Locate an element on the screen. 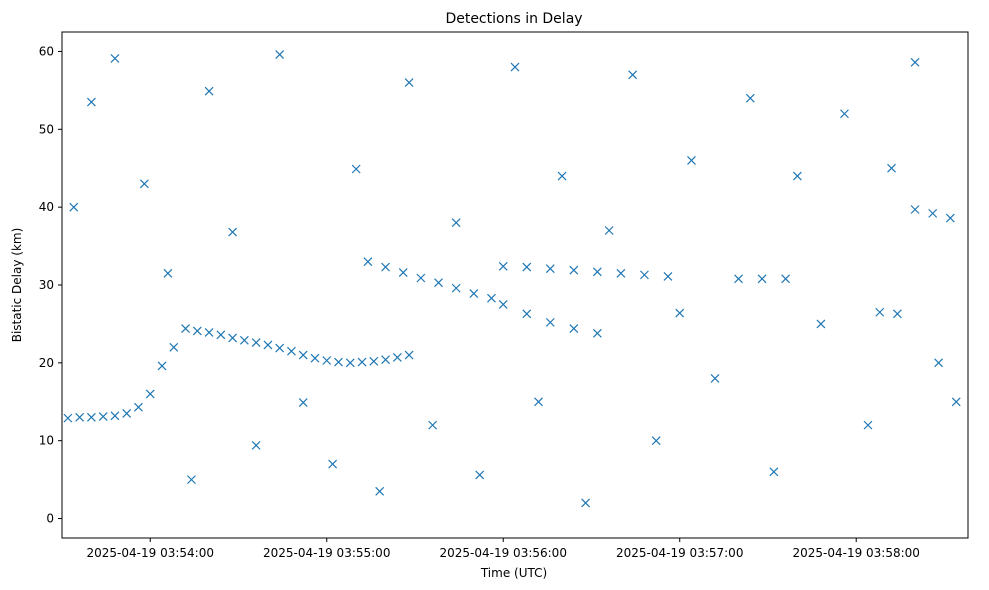 The height and width of the screenshot is (590, 989). y-tick-label: 30 is located at coordinates (46, 285).